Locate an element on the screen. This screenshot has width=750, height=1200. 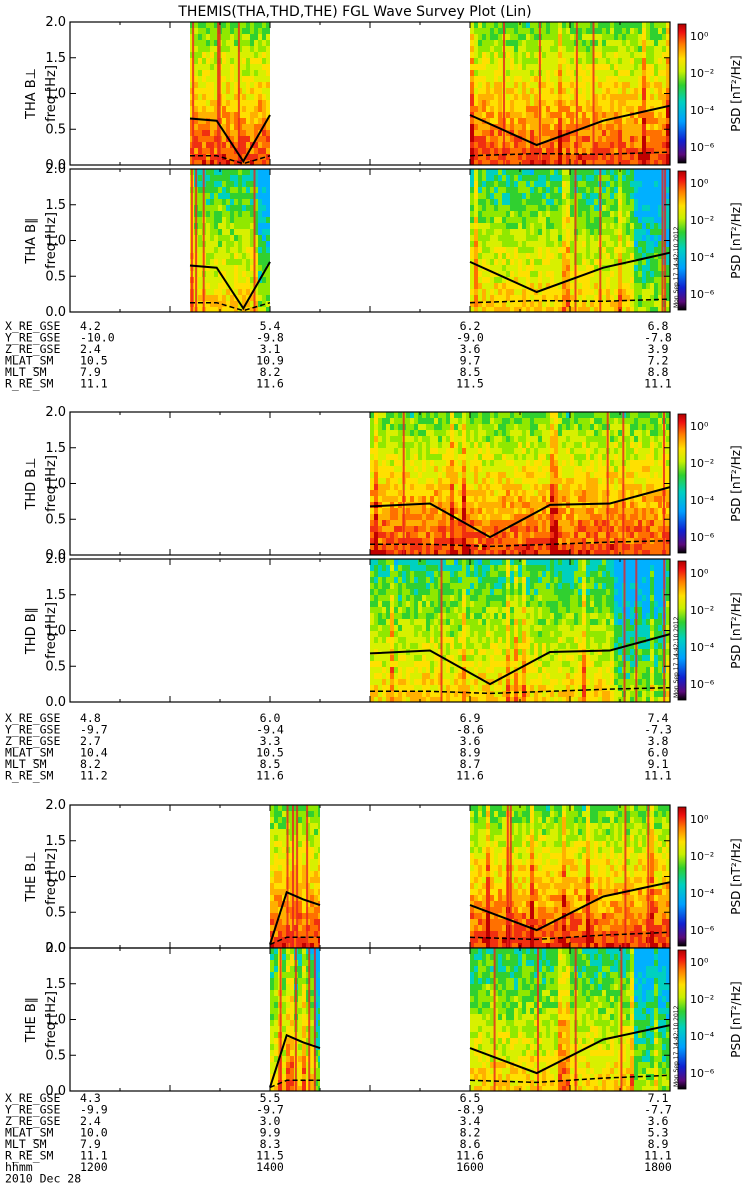
helium-gyrofrequency-line is located at coordinates (230, 159).